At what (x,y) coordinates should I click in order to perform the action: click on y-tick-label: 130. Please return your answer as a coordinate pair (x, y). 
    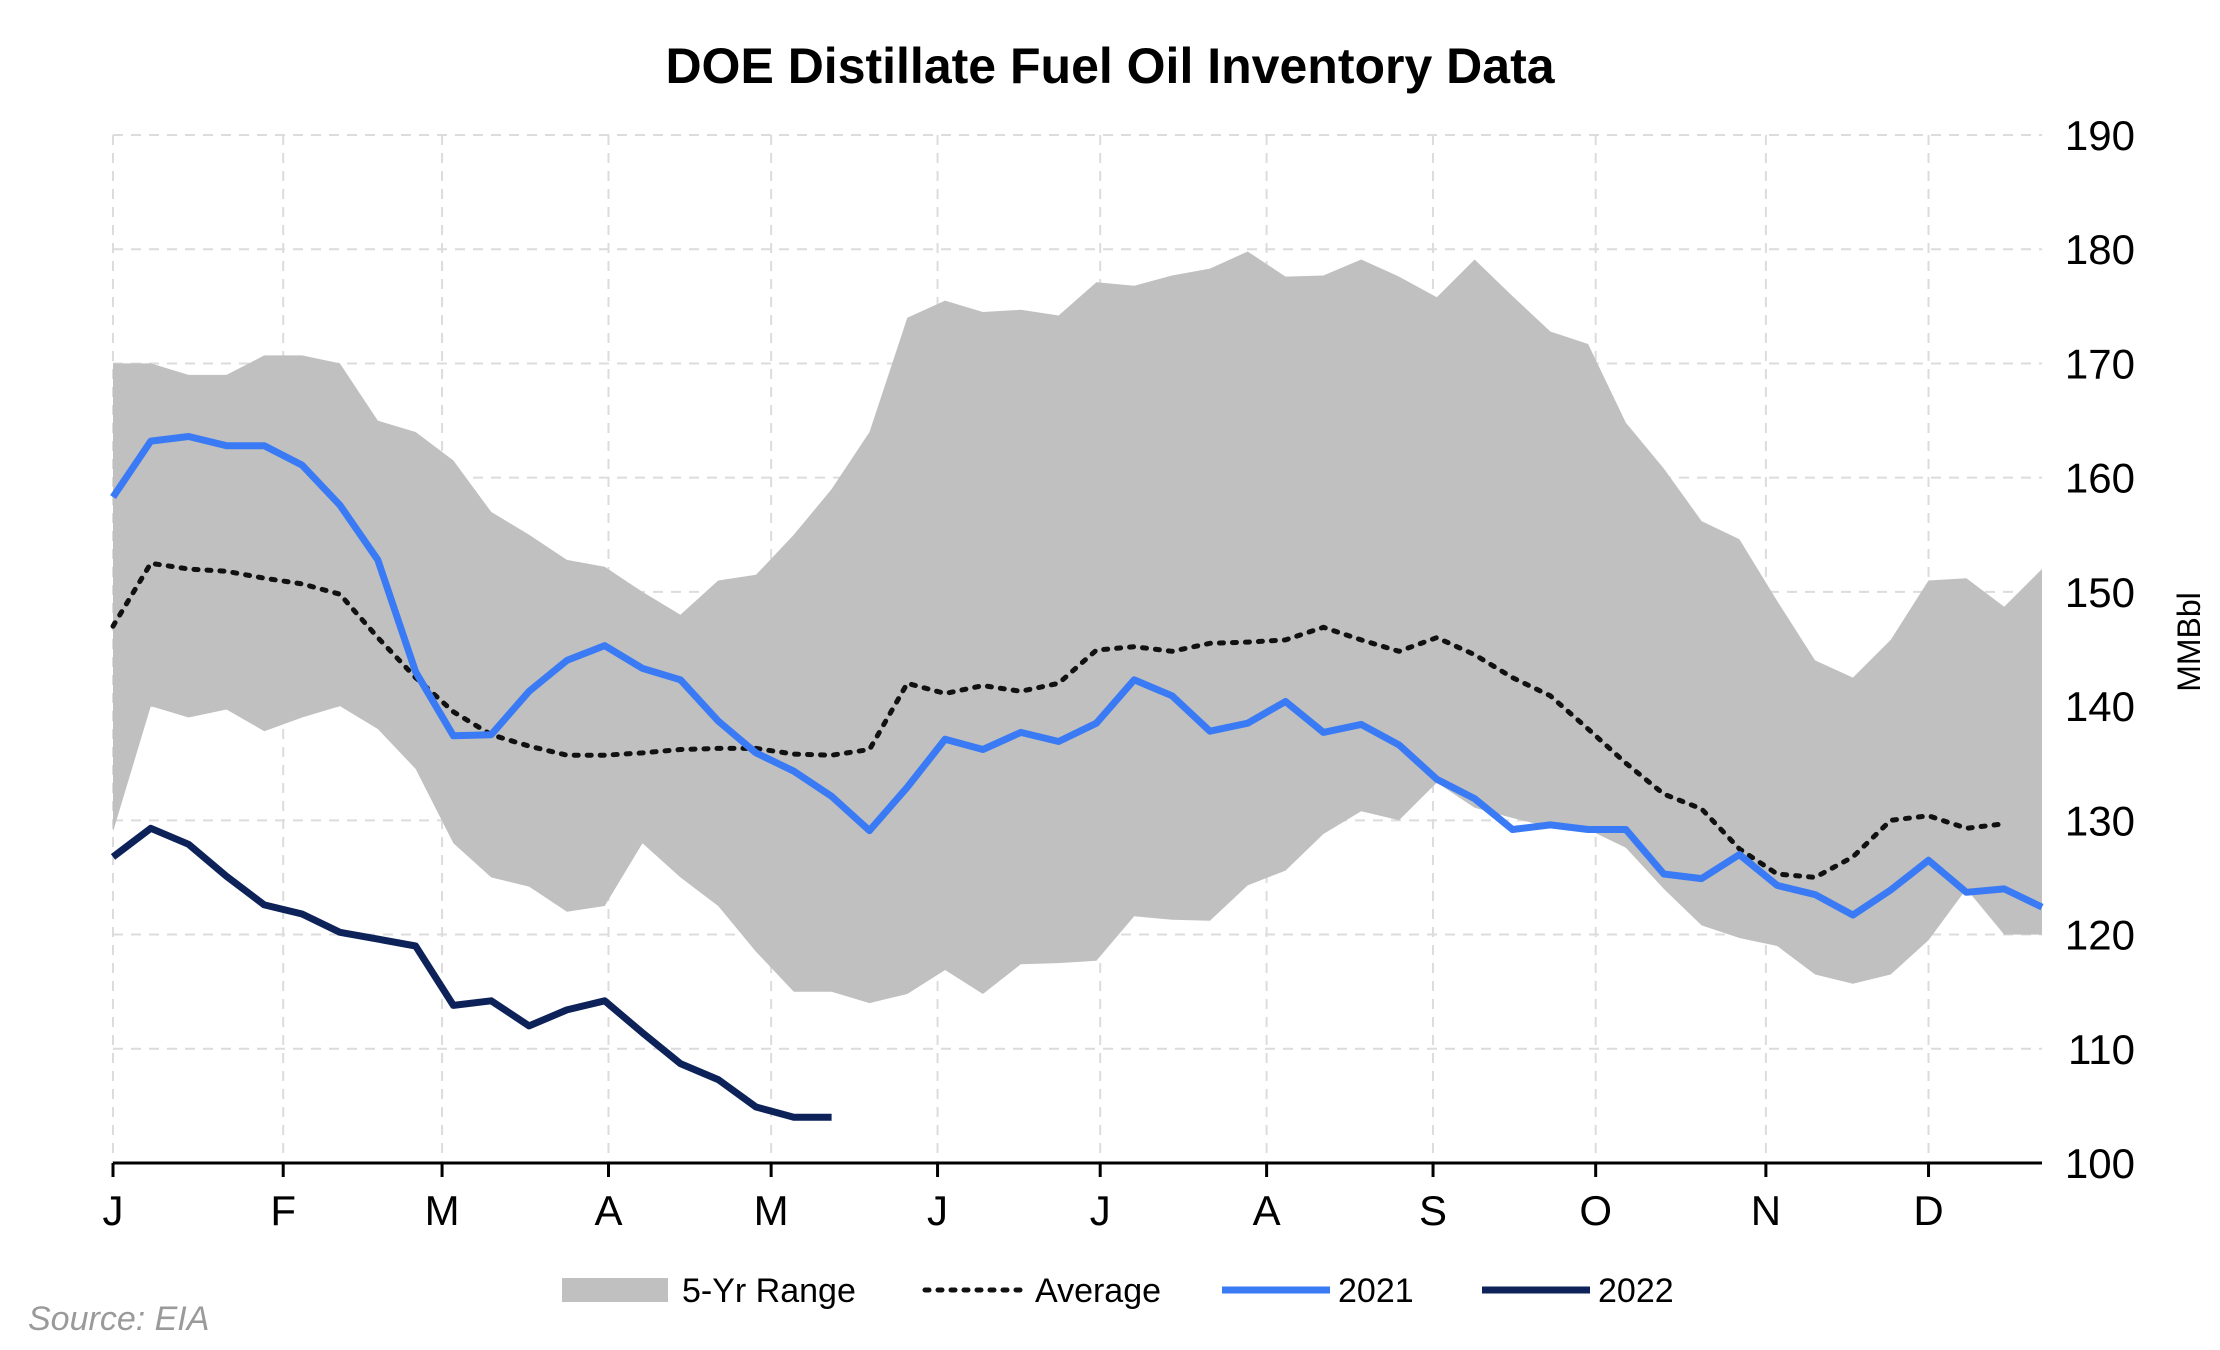
    Looking at the image, I should click on (2100, 820).